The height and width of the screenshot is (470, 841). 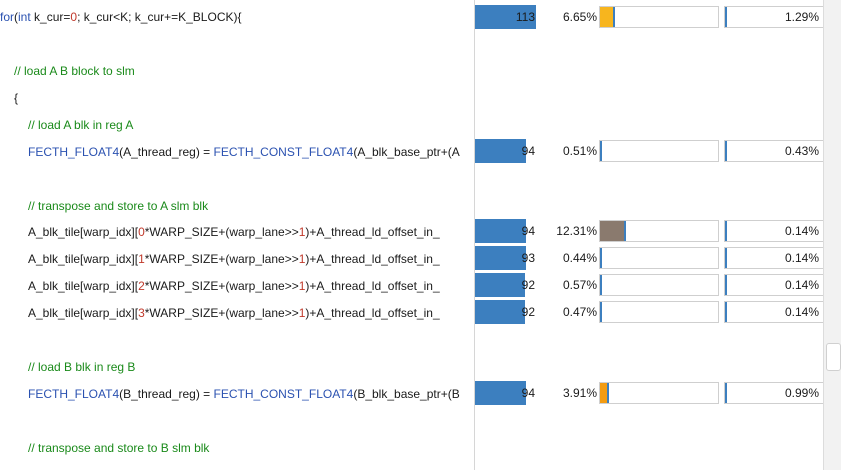 What do you see at coordinates (801, 17) in the screenshot?
I see `secondary-percent-value: 1.29%` at bounding box center [801, 17].